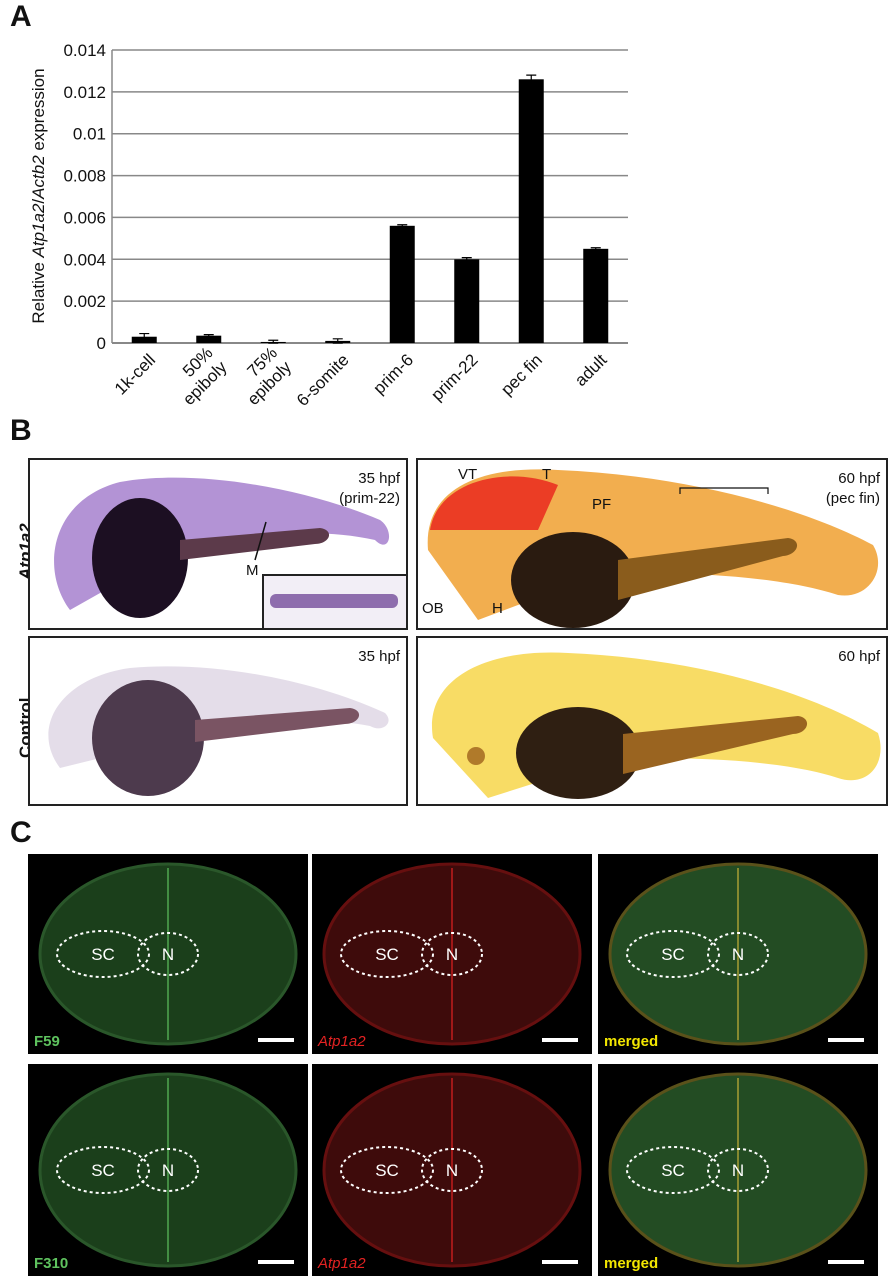  Describe the element at coordinates (198, 376) in the screenshot. I see `x-tick-label: 50%epiboly` at that location.